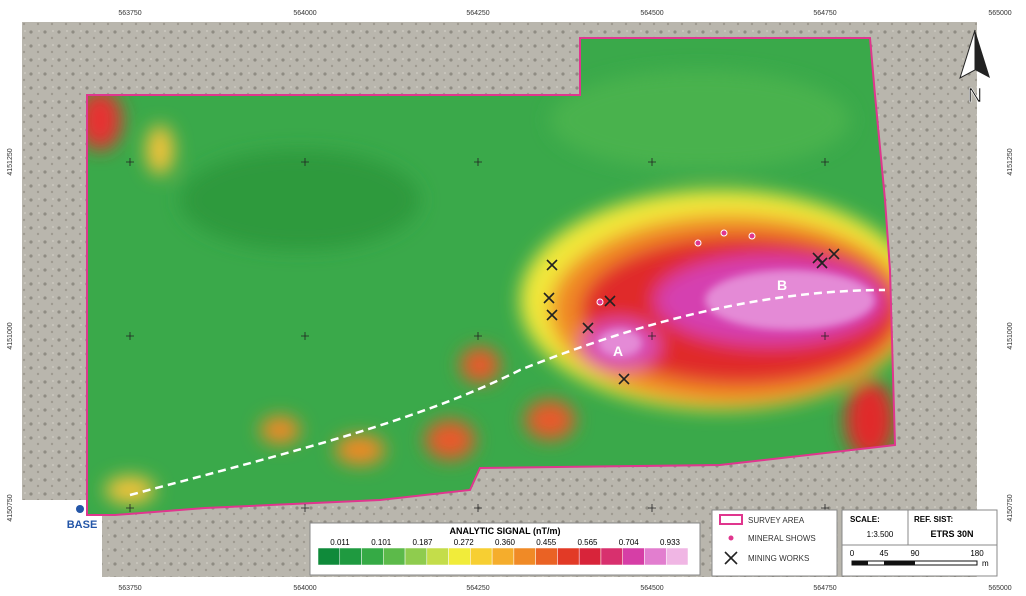 The width and height of the screenshot is (1026, 596). I want to click on mining-works, so click(691, 316).